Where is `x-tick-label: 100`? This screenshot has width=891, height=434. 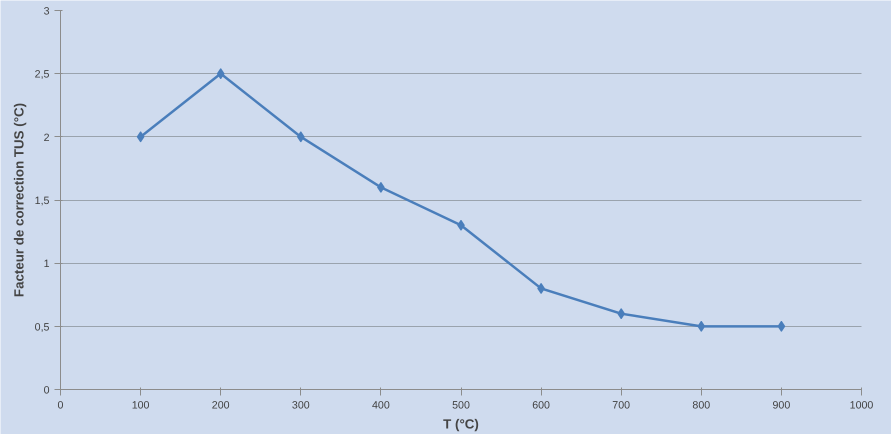 x-tick-label: 100 is located at coordinates (141, 406).